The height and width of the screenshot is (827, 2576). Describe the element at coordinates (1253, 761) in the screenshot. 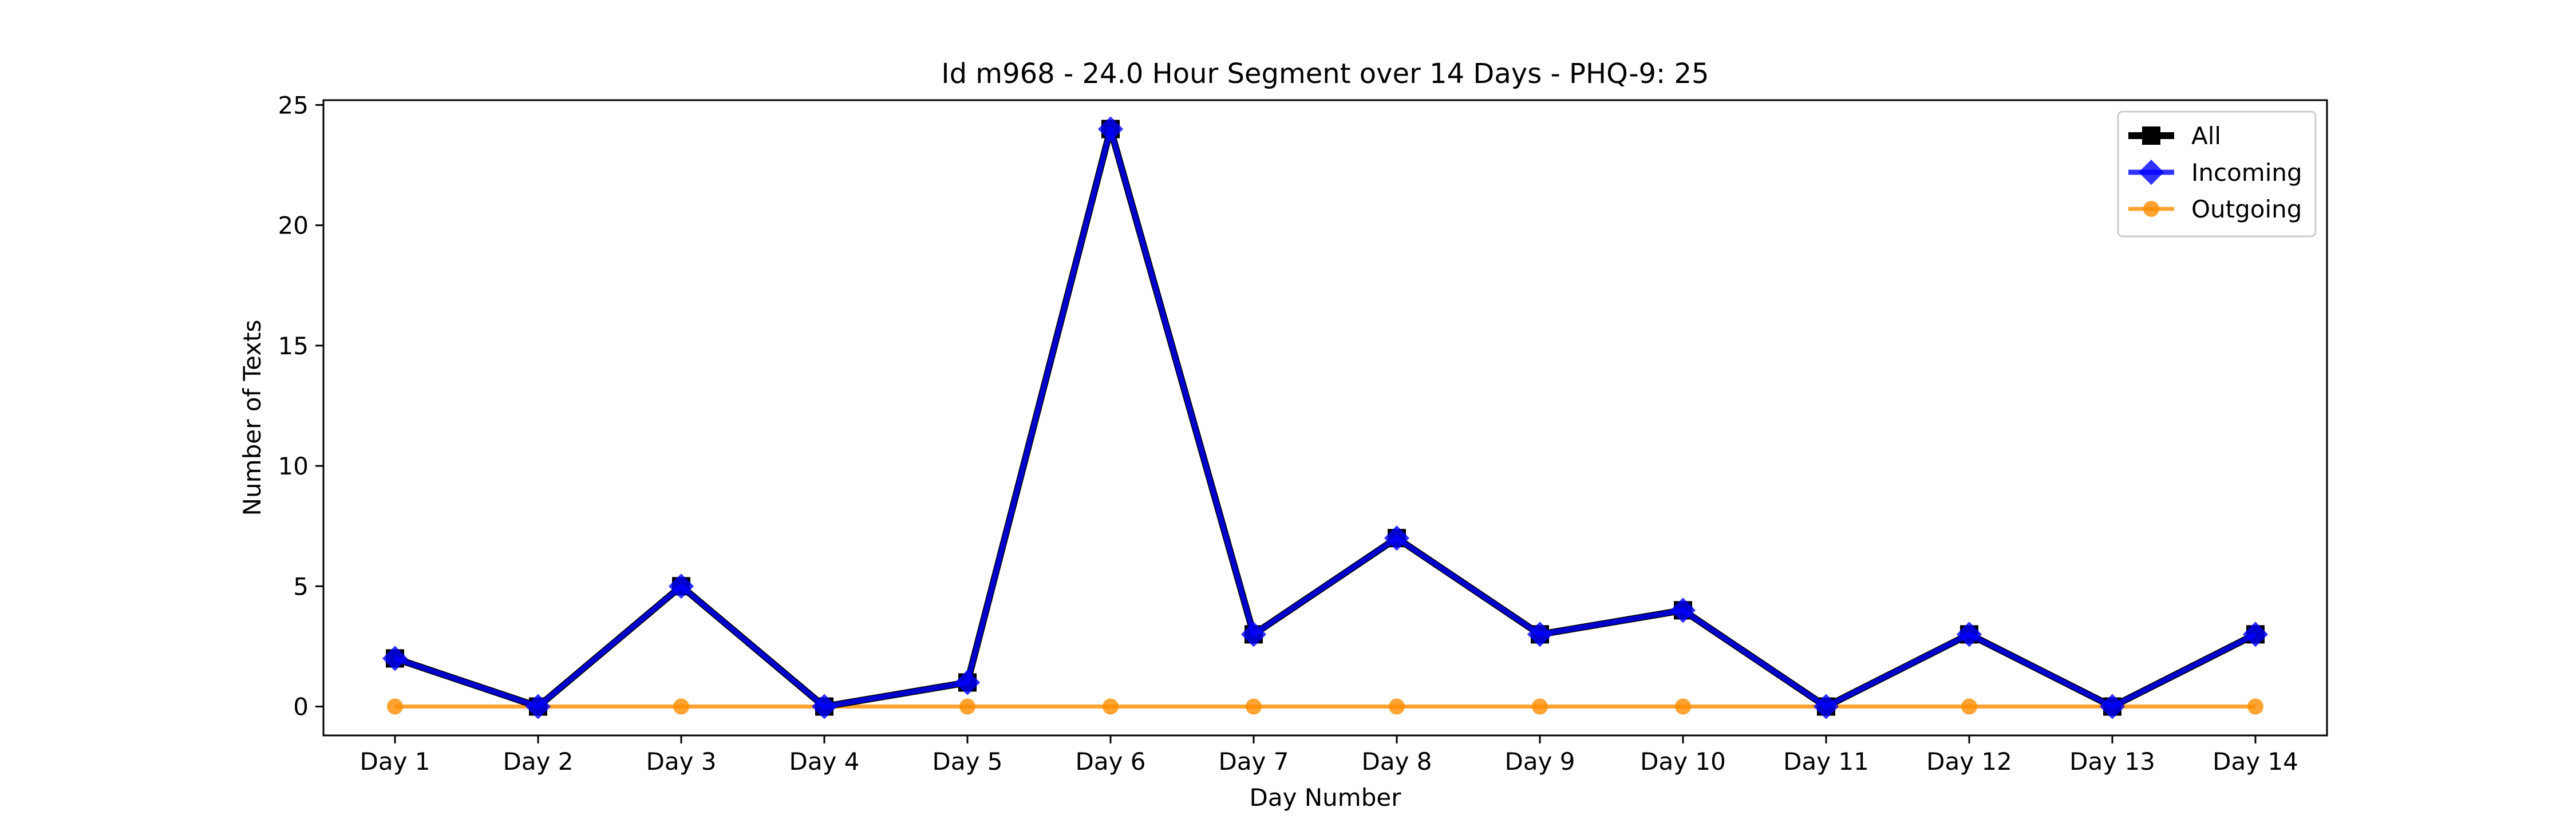

I see `x-tick-label: Day 7` at that location.